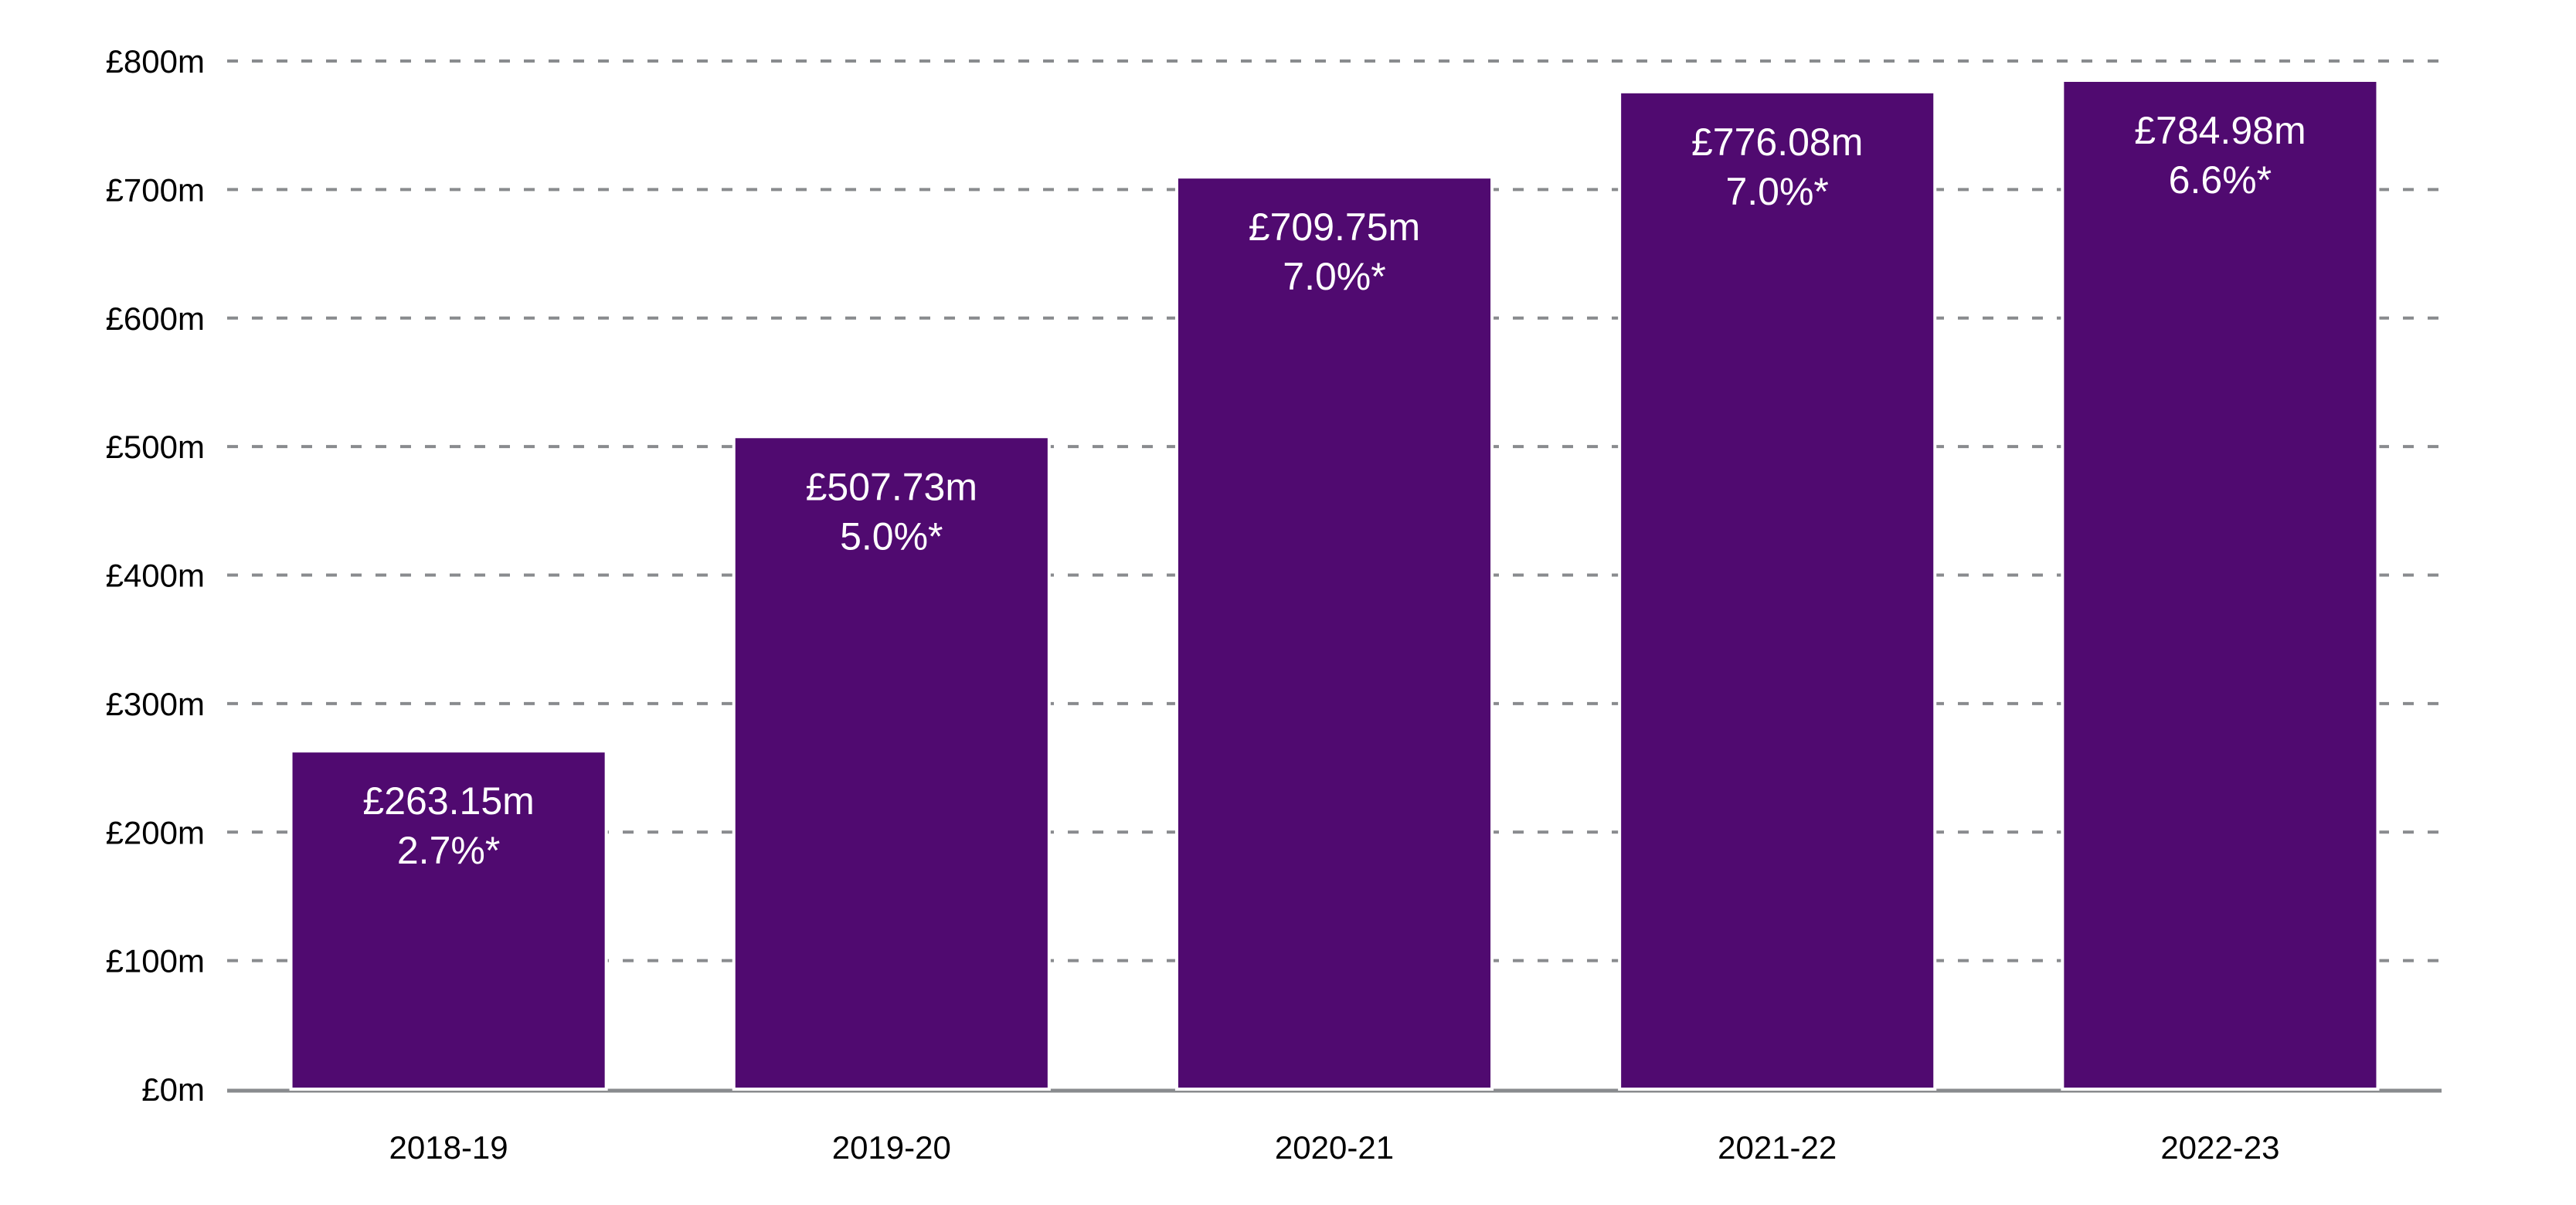  I want to click on x-tick-label: 2019-20, so click(891, 1147).